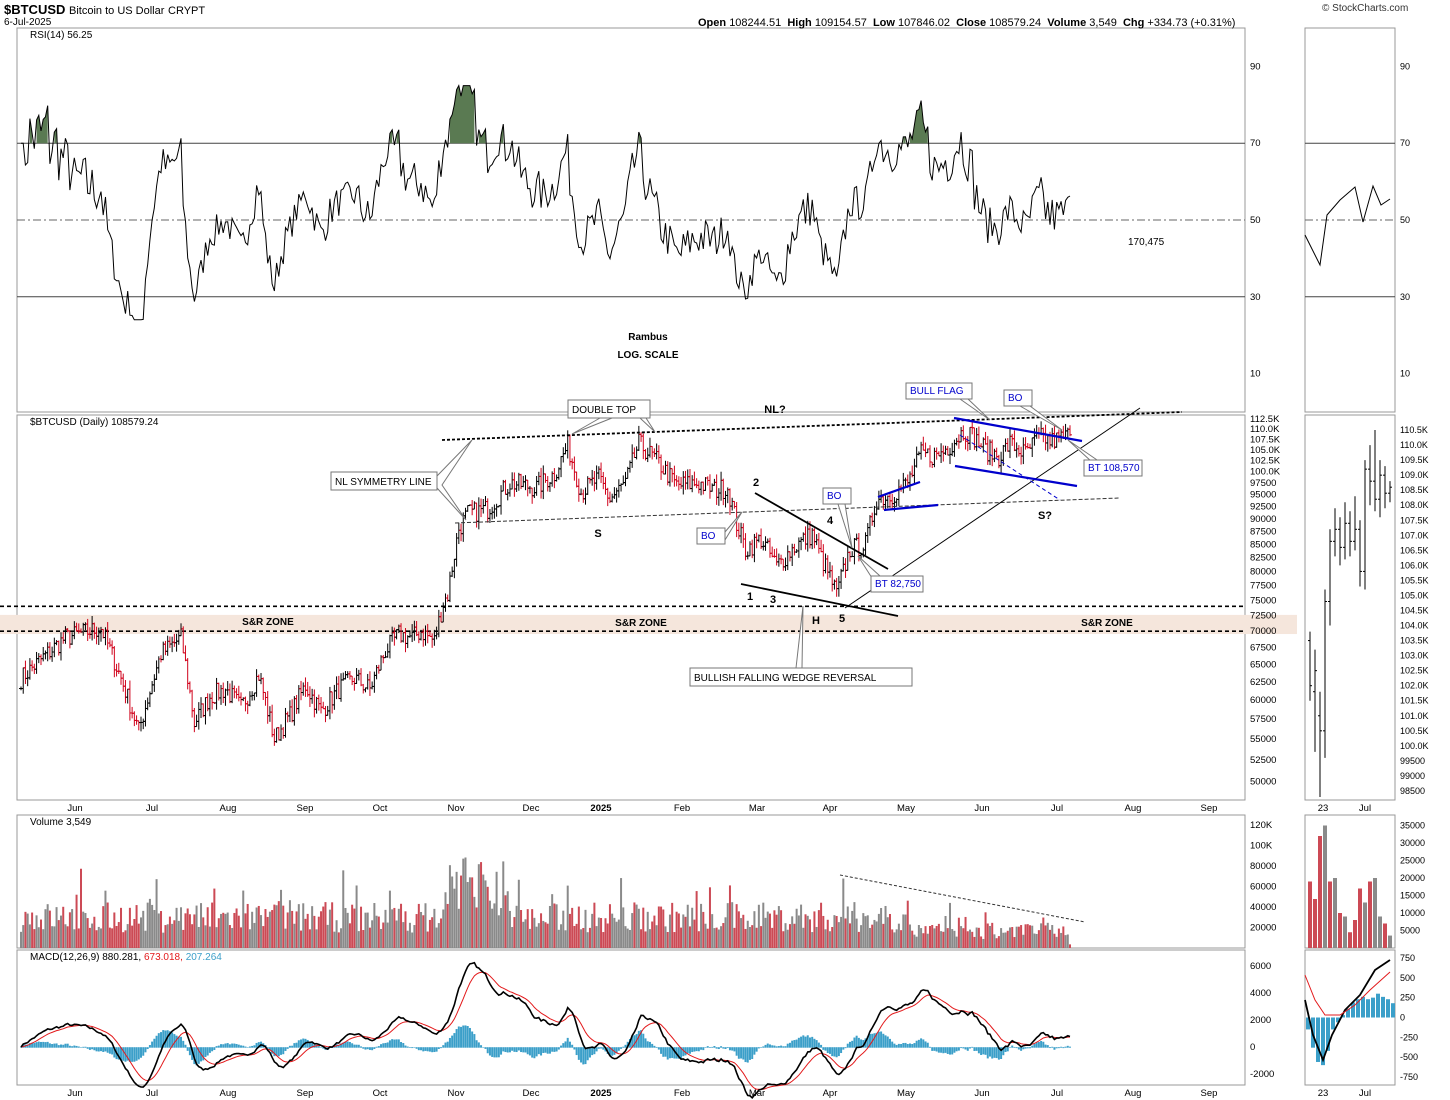  What do you see at coordinates (911, 507) in the screenshot?
I see `small-channel-lower` at bounding box center [911, 507].